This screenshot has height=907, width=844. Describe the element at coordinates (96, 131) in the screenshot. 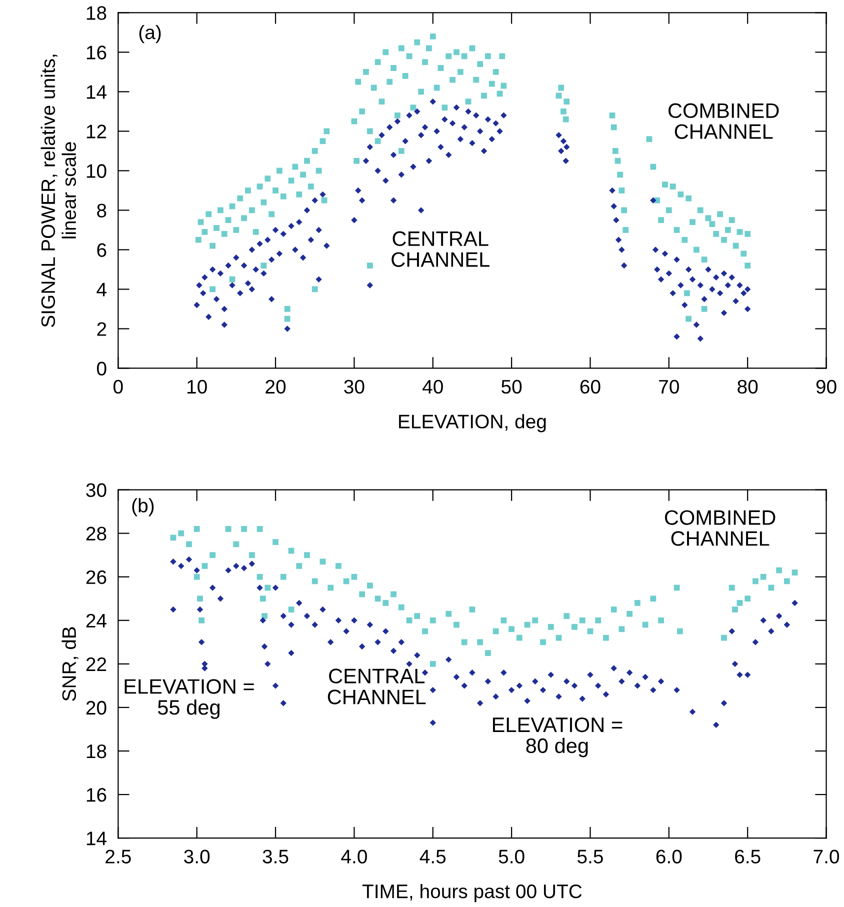

I see `y-tick-label: 12` at that location.